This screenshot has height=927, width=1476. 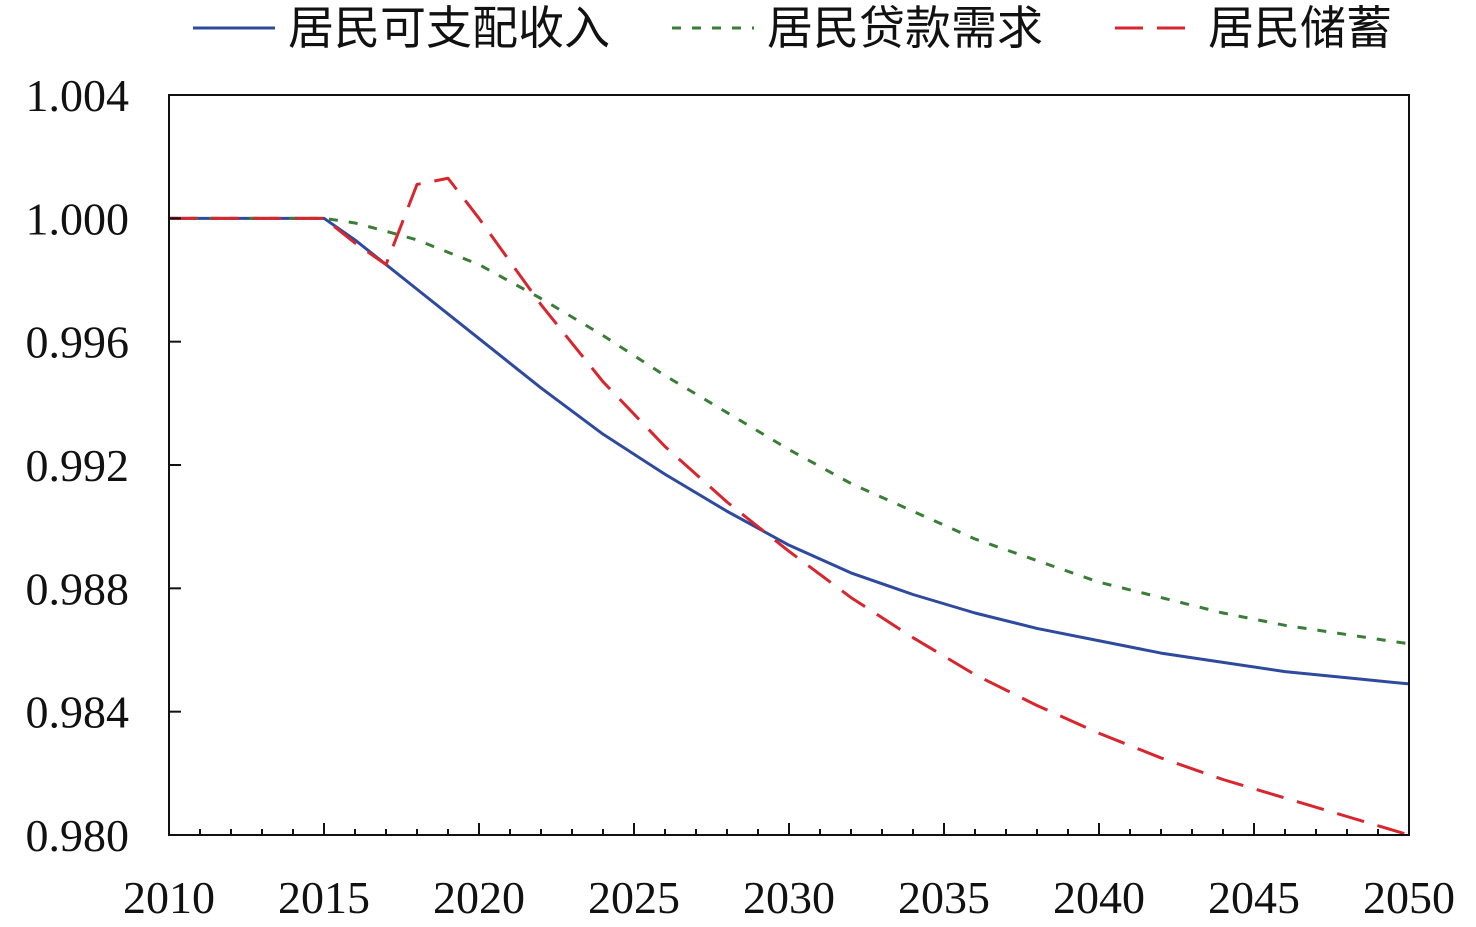 I want to click on legend-item: 居民可支配收入, so click(x=401, y=28).